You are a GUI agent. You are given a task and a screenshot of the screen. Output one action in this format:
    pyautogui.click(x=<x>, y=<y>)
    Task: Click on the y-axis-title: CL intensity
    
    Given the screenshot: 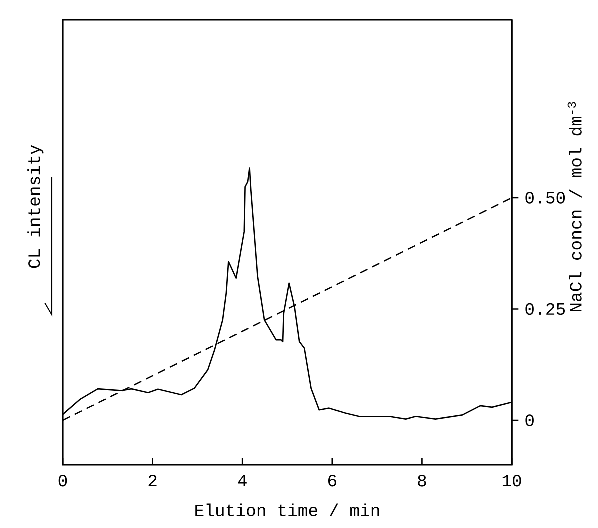 What is the action you would take?
    pyautogui.click(x=36, y=206)
    